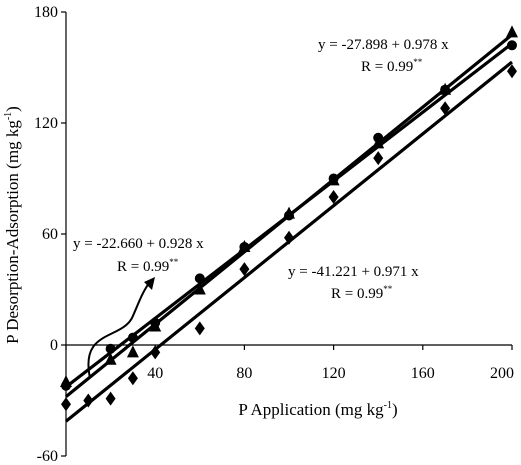 Image resolution: width=521 pixels, height=465 pixels. I want to click on x-axis-label: P Application (mg kg-1), so click(317, 409).